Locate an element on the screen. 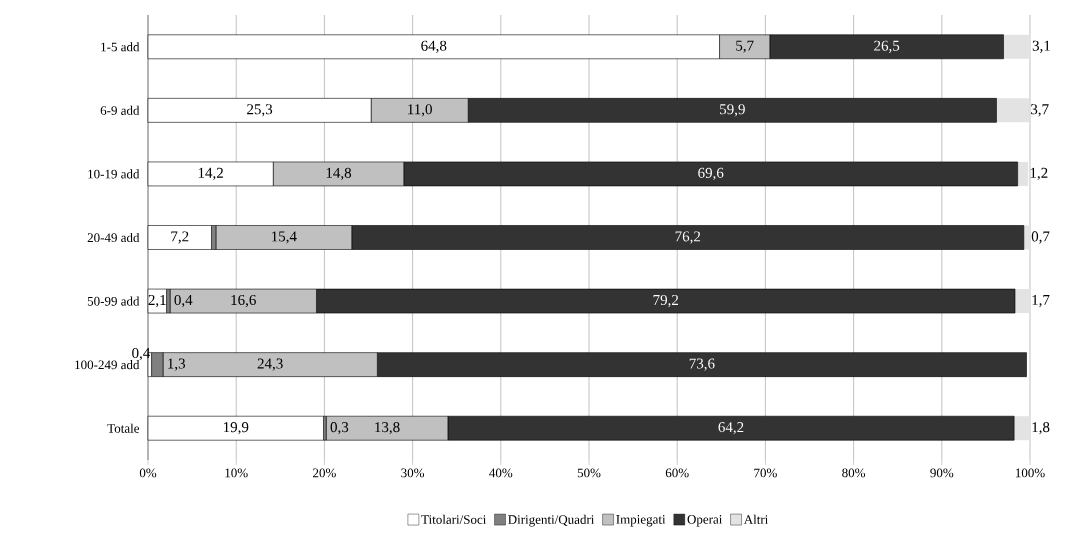 Image resolution: width=1071 pixels, height=535 pixels. x-tick-label: 50% is located at coordinates (589, 473).